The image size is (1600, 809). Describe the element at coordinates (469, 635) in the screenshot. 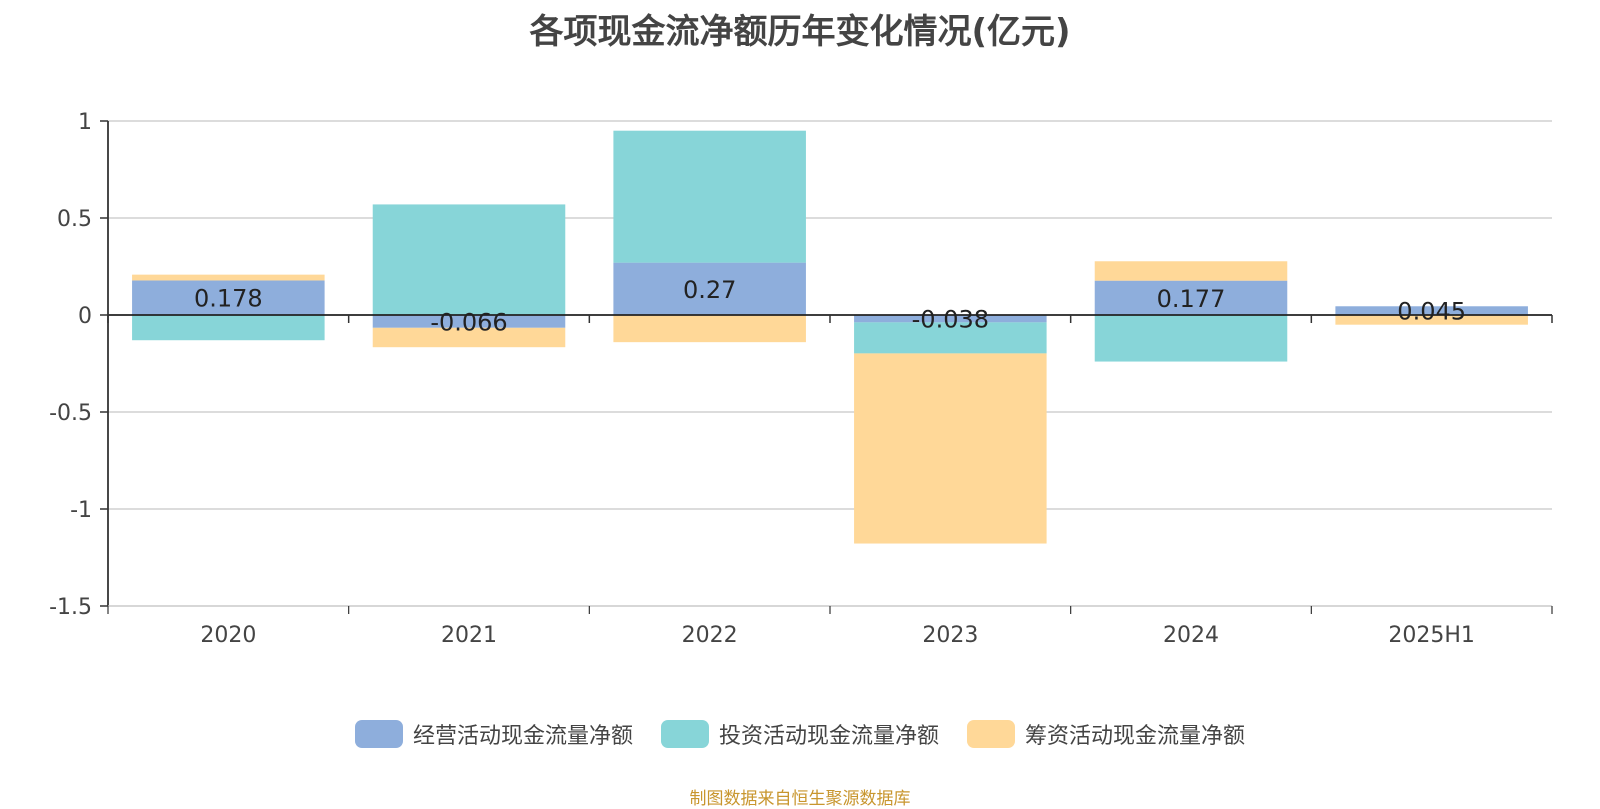

I see `x-tick-label-2021: 2021` at that location.